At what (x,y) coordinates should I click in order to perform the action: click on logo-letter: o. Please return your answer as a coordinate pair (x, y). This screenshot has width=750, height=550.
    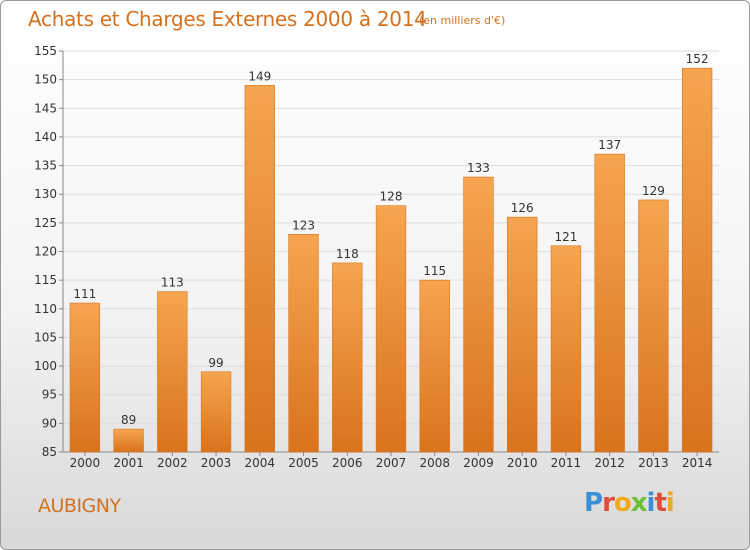
    Looking at the image, I should click on (622, 503).